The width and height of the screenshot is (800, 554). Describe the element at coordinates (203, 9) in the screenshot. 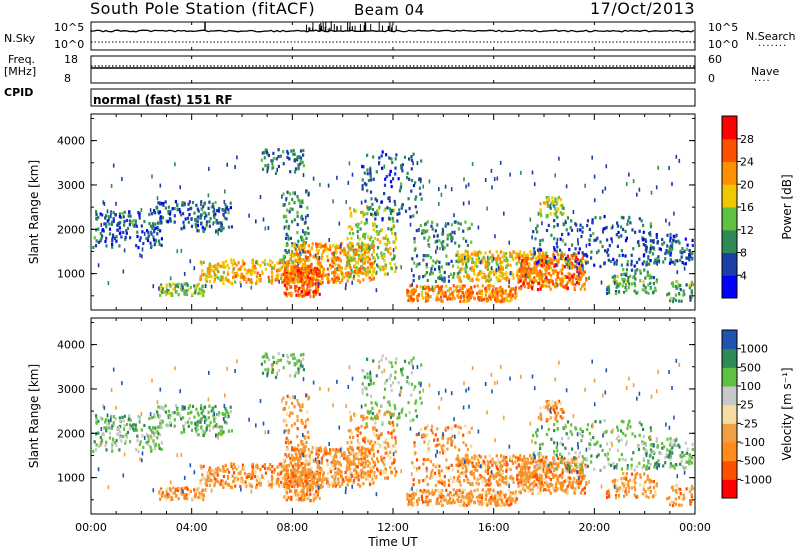

I see `station-title: South Pole Station (fitACF)` at that location.